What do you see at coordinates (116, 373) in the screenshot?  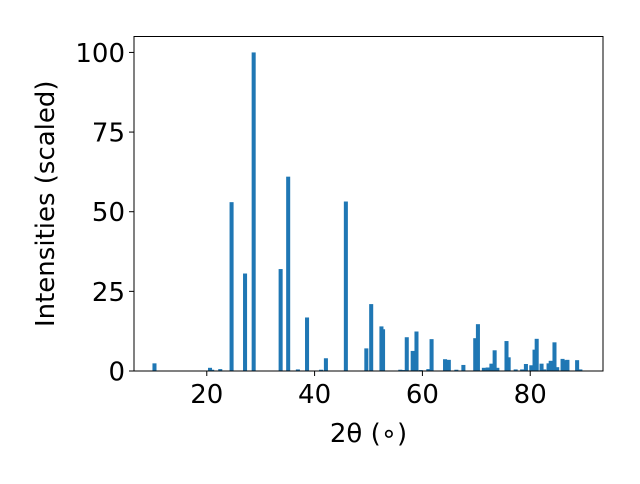 I see `y-tick-label: 0` at bounding box center [116, 373].